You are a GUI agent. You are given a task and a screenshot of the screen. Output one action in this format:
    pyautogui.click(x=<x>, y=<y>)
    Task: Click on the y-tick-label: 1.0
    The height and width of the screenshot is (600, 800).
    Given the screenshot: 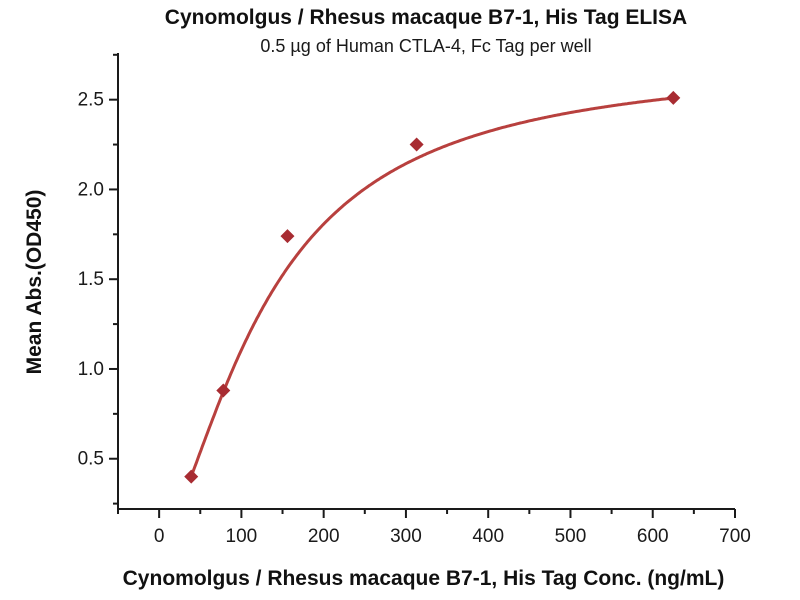 What is the action you would take?
    pyautogui.click(x=91, y=369)
    